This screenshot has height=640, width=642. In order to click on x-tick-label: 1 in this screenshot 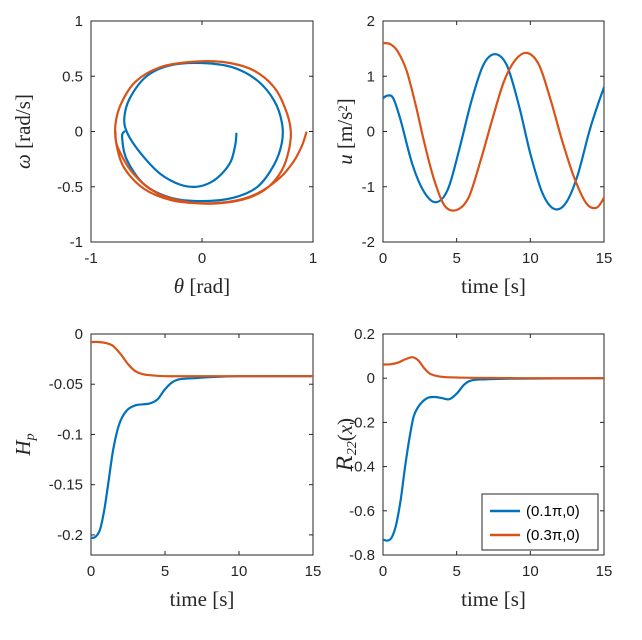, I will do `click(313, 258)`.